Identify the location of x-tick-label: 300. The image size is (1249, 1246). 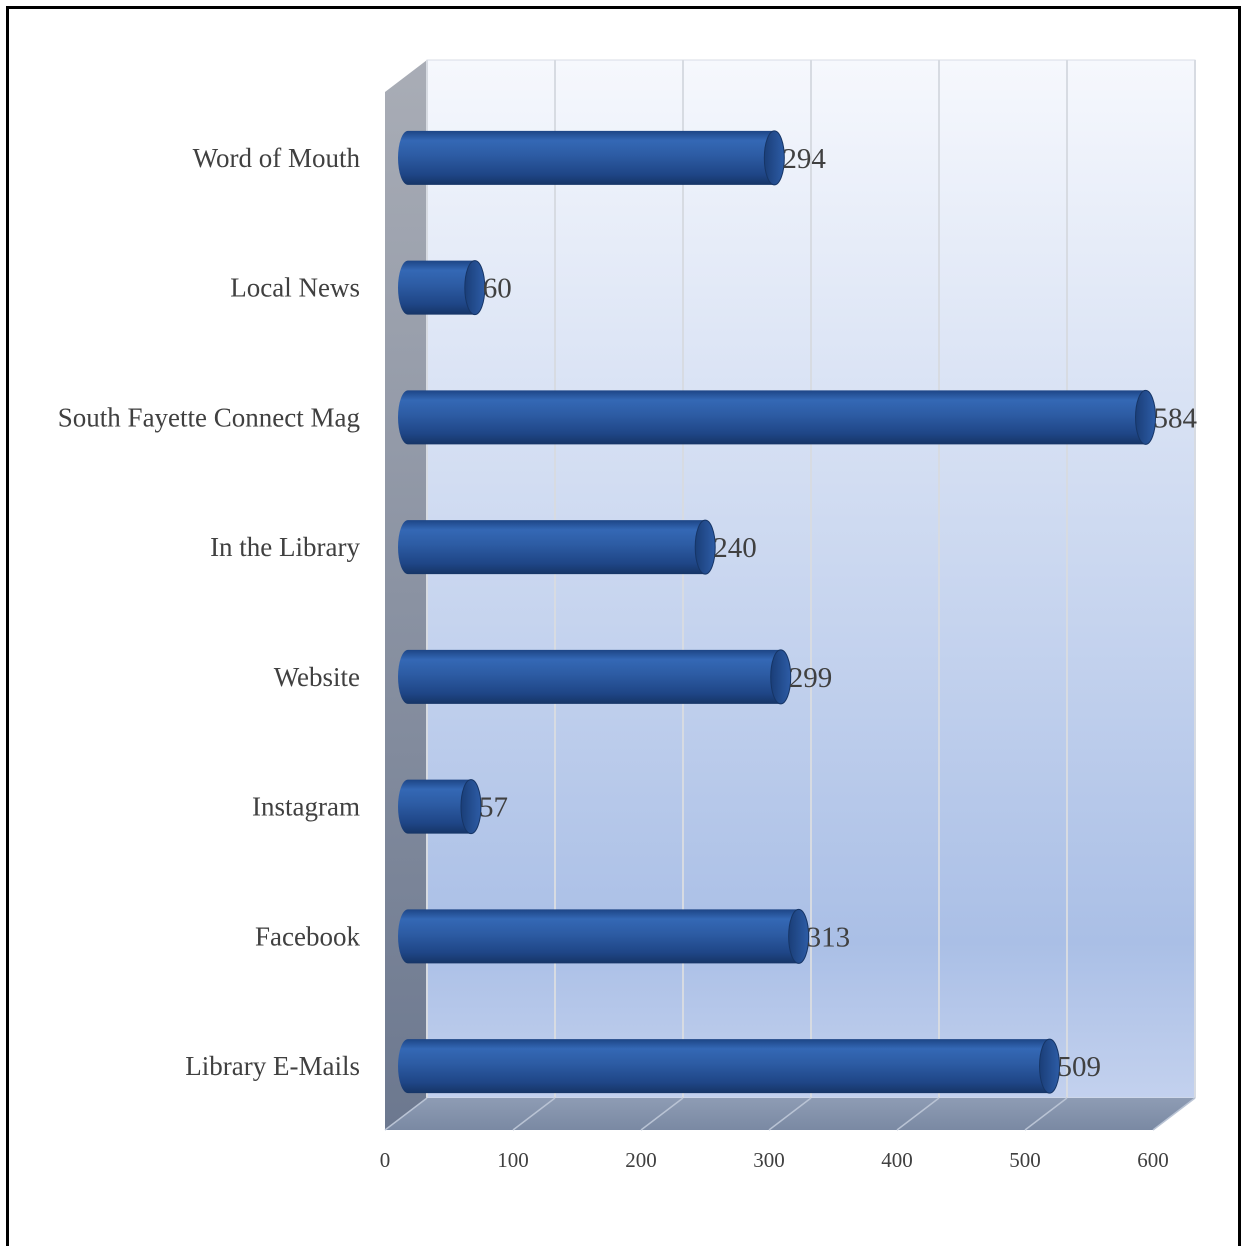
(769, 1160).